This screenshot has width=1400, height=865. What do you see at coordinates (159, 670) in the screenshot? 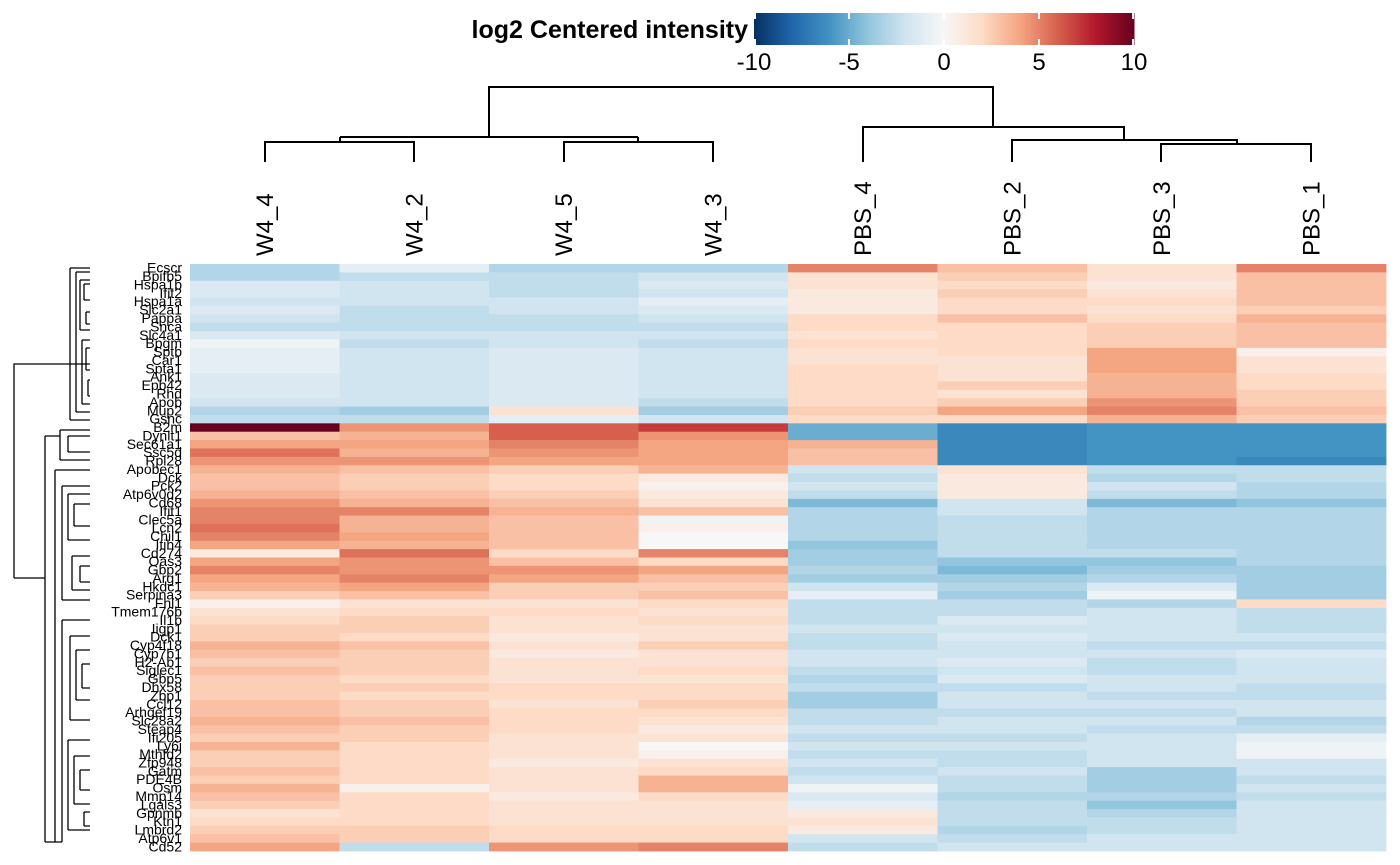
I see `row-label: Siglec1` at bounding box center [159, 670].